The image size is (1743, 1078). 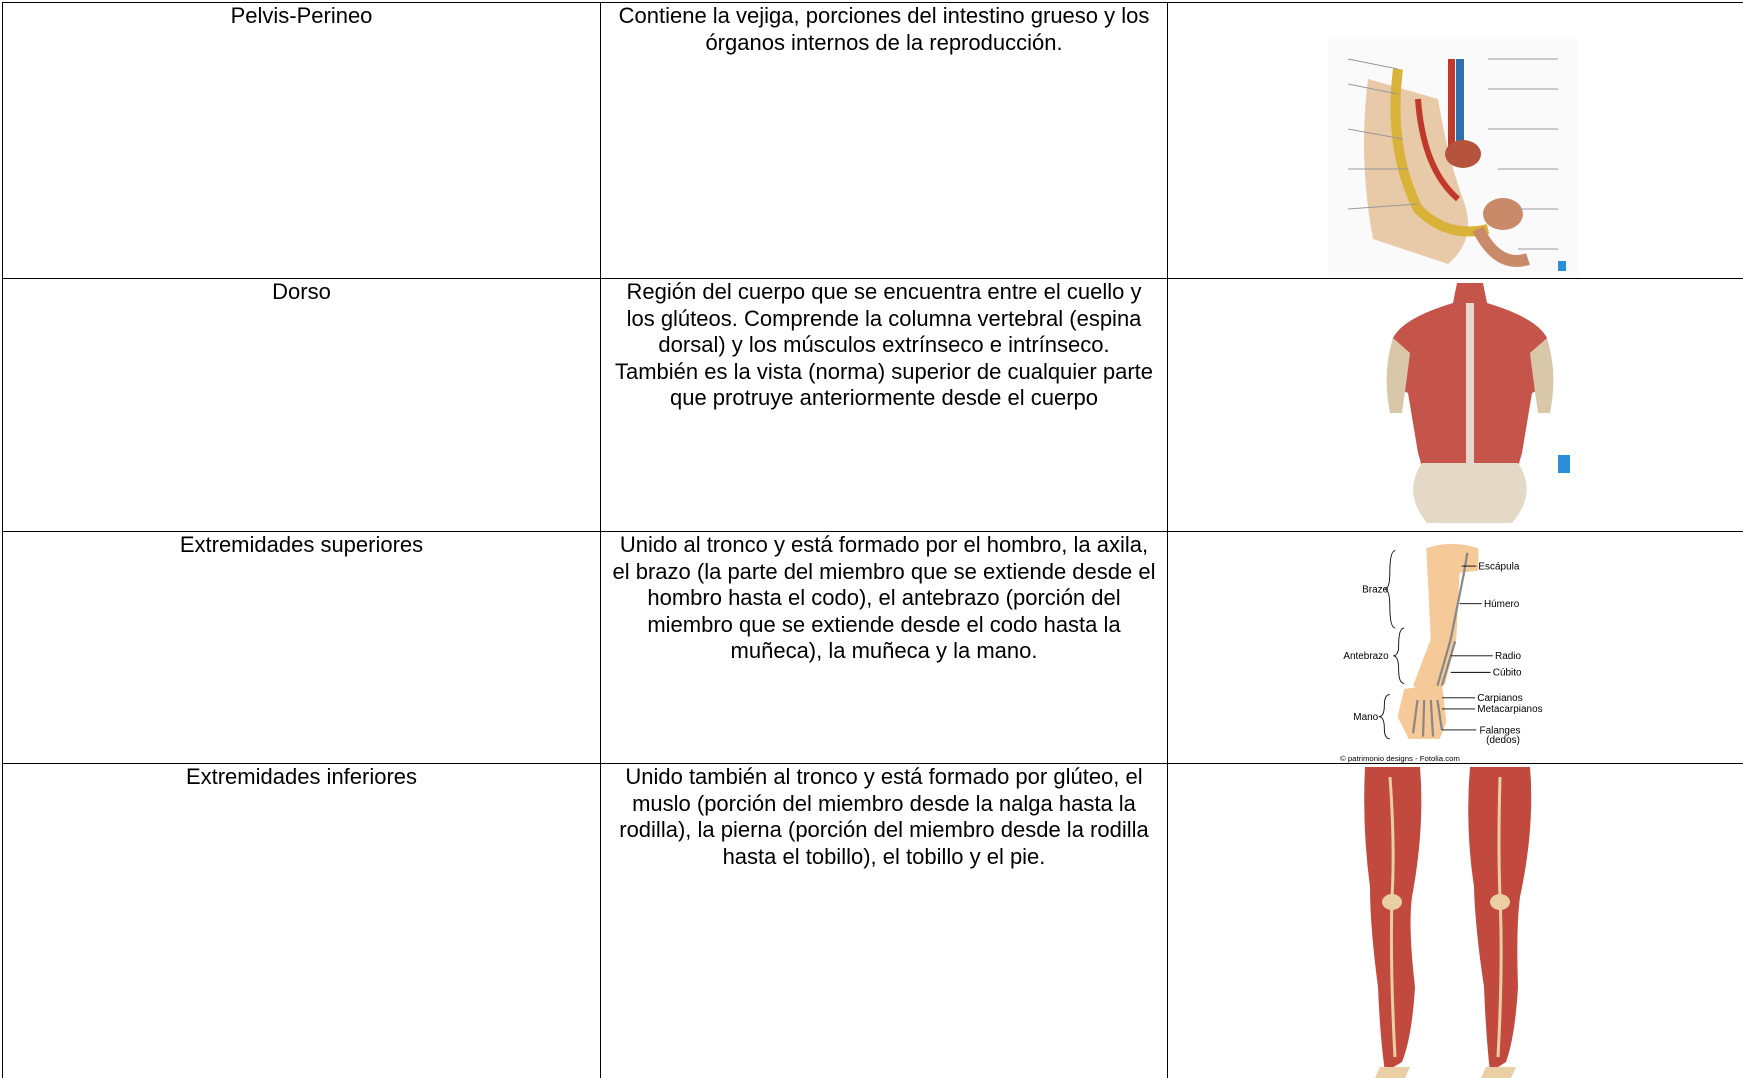 What do you see at coordinates (1366, 656) in the screenshot?
I see `figure-label: Antebrazo` at bounding box center [1366, 656].